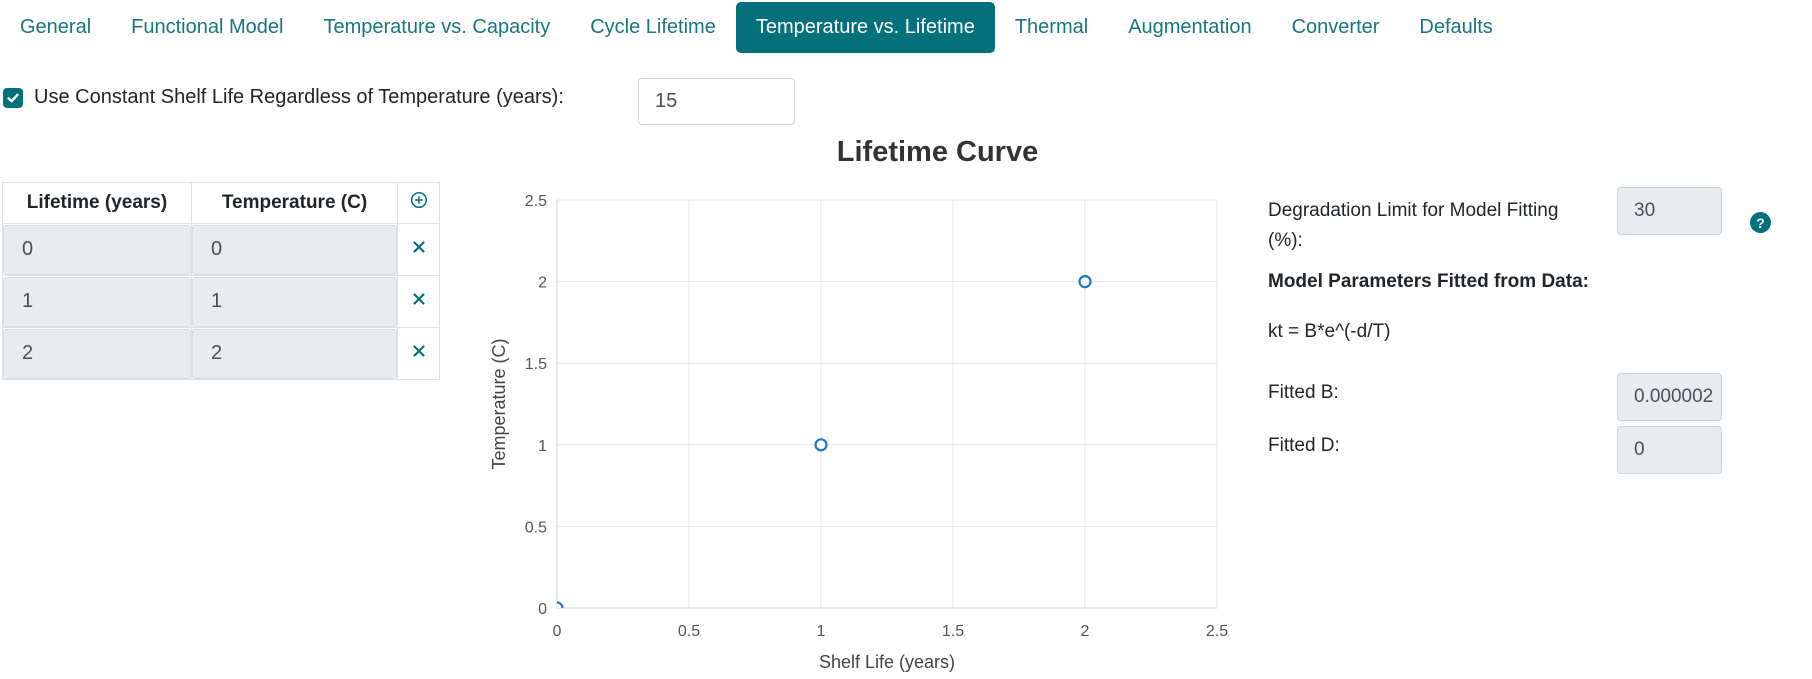  What do you see at coordinates (294, 301) in the screenshot?
I see `temperature-cell: 1` at bounding box center [294, 301].